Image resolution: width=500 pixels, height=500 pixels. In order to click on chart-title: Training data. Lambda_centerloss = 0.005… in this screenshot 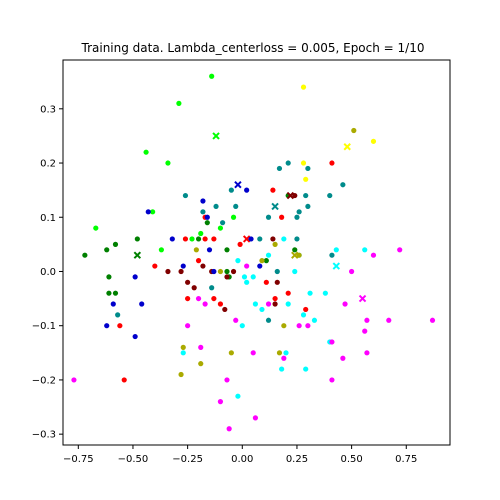, I will do `click(253, 48)`.